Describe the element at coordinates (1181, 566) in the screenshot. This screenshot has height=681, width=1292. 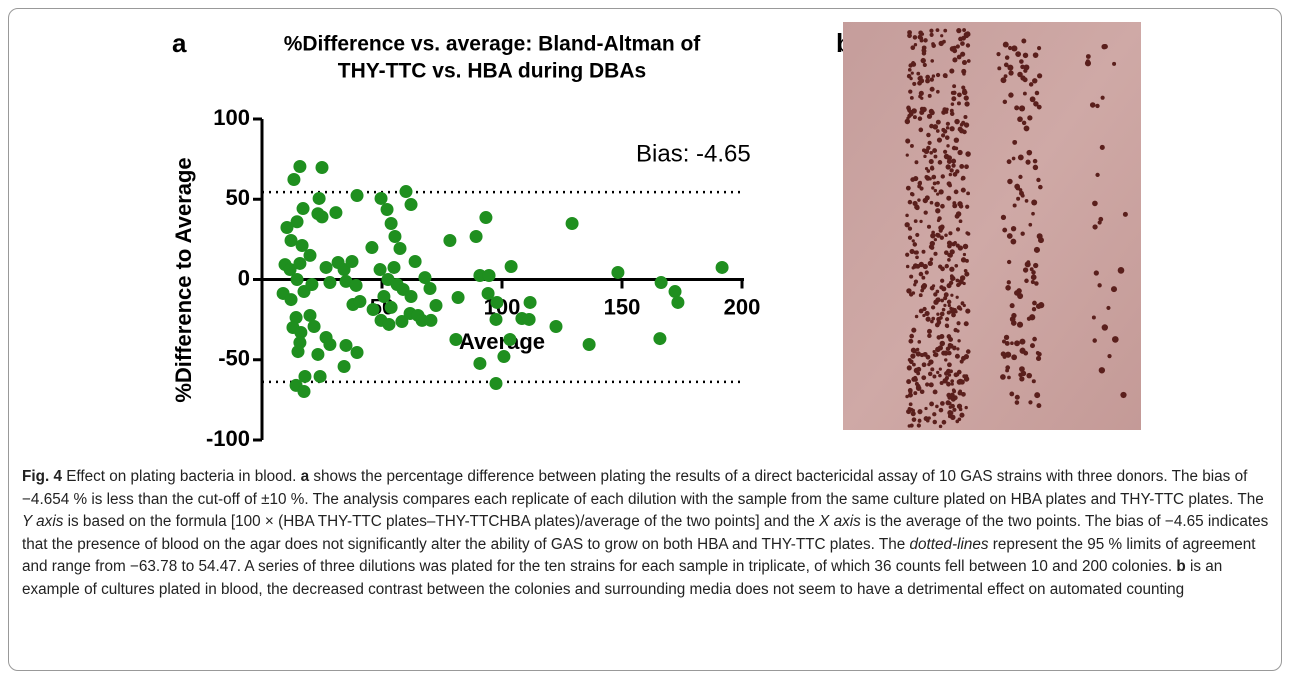
I see `caption-ref: b` at that location.